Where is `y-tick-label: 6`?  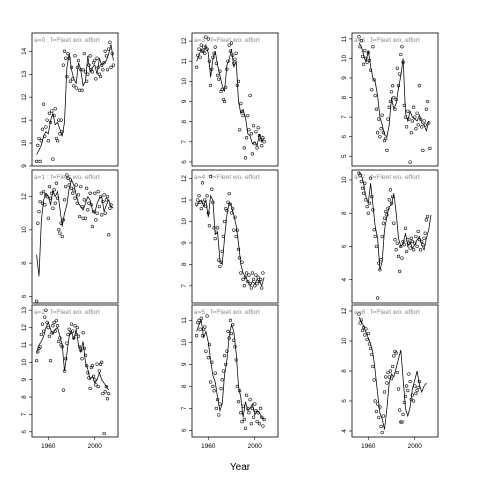
y-tick-label: 6 is located at coordinates (184, 430).